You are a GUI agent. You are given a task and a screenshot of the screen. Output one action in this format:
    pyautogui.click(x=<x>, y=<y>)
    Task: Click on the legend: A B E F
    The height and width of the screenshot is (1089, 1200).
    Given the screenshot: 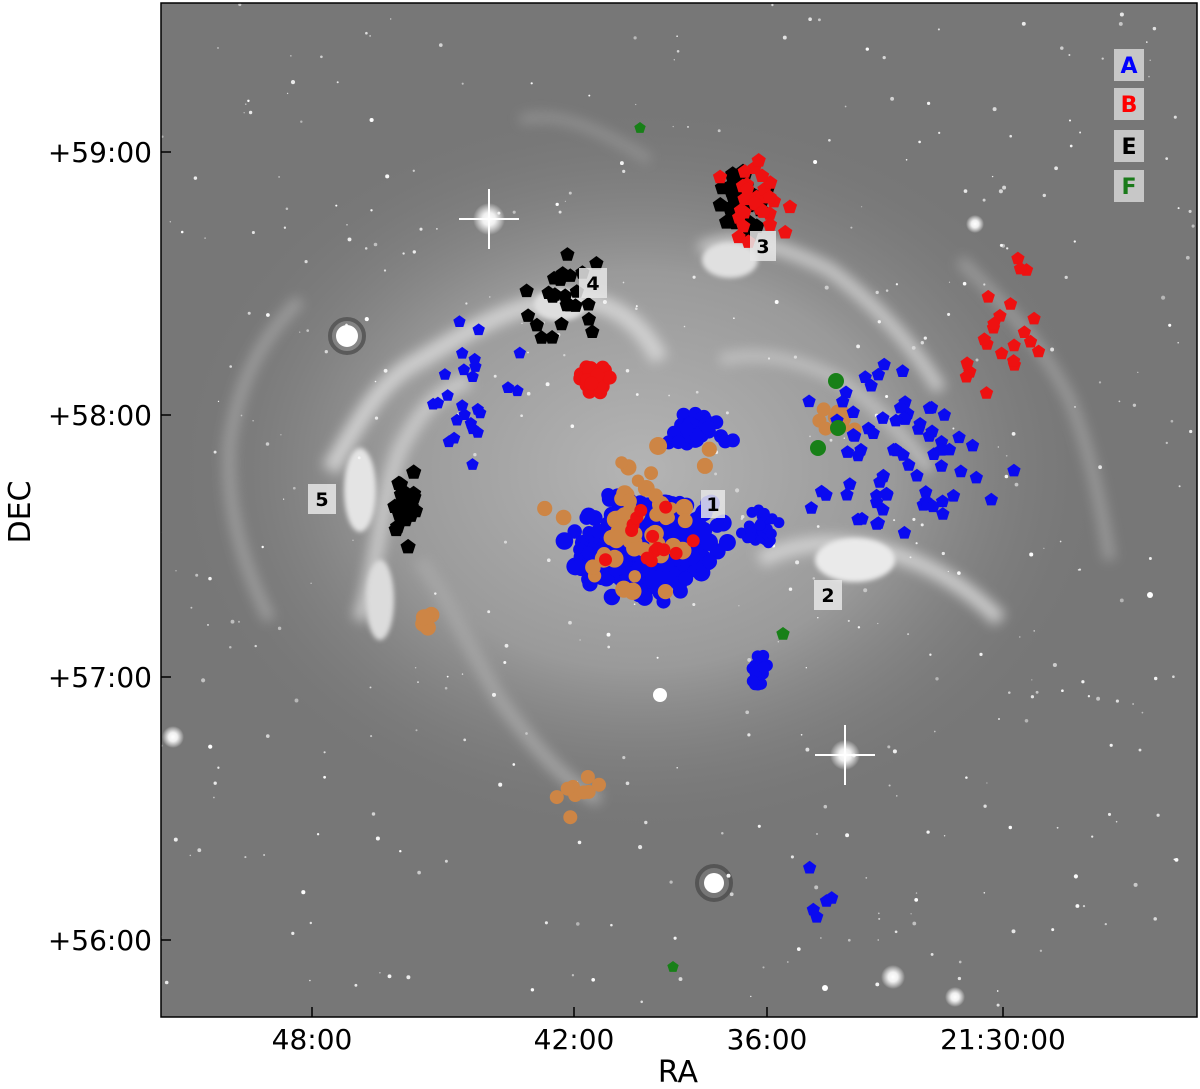 What is the action you would take?
    pyautogui.click(x=1129, y=125)
    